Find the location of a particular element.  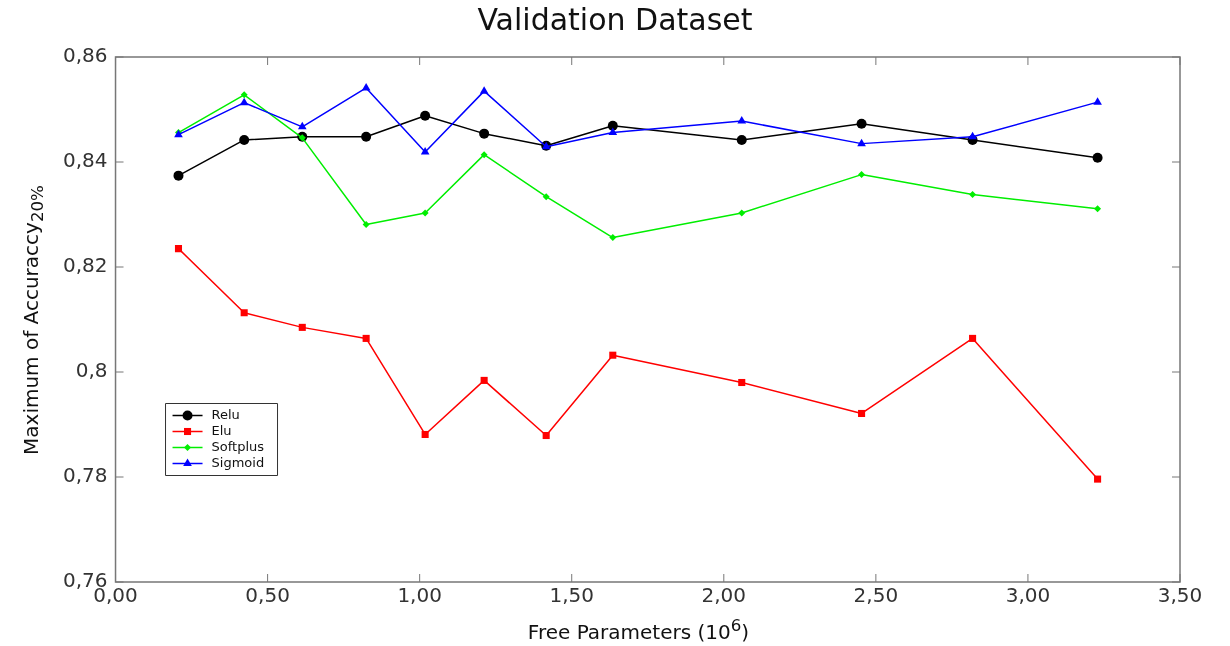

legend-label: Relu is located at coordinates (225, 414).